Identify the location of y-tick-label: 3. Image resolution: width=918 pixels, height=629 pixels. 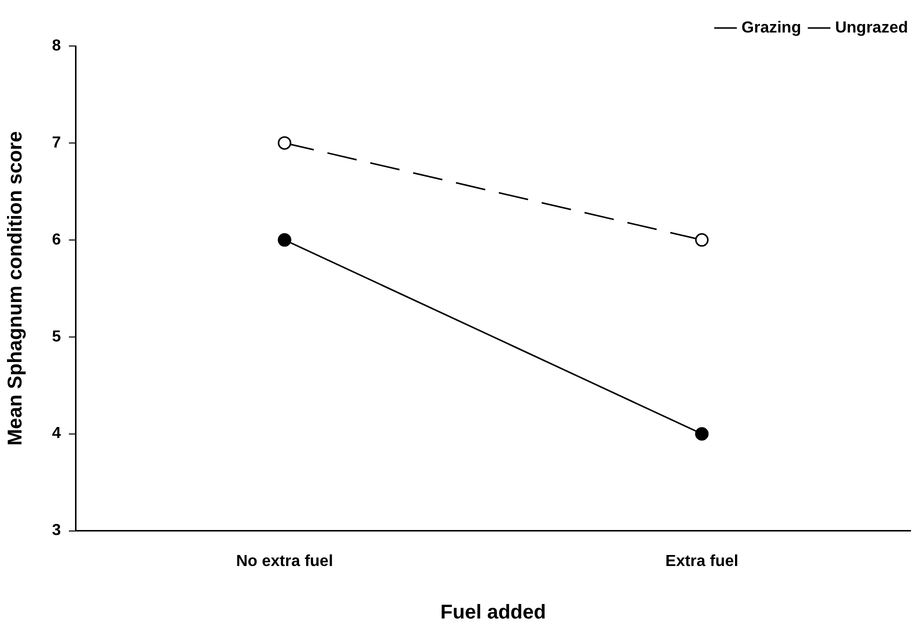
(56, 531).